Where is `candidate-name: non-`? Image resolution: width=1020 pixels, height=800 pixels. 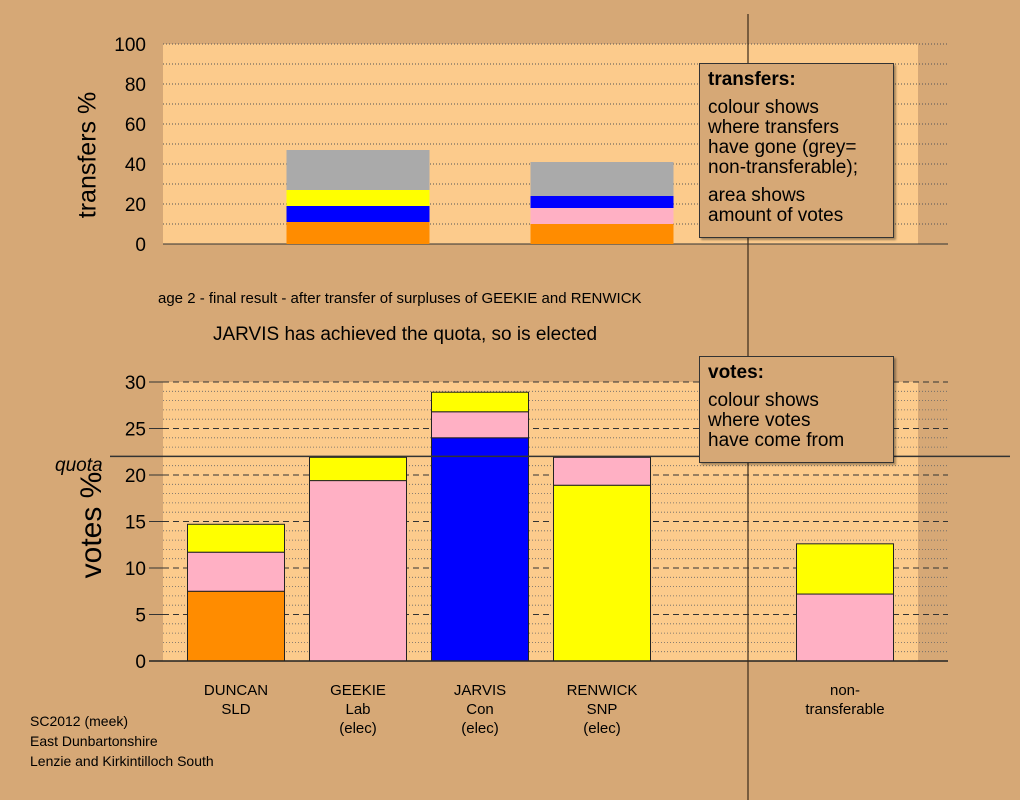 candidate-name: non- is located at coordinates (845, 690).